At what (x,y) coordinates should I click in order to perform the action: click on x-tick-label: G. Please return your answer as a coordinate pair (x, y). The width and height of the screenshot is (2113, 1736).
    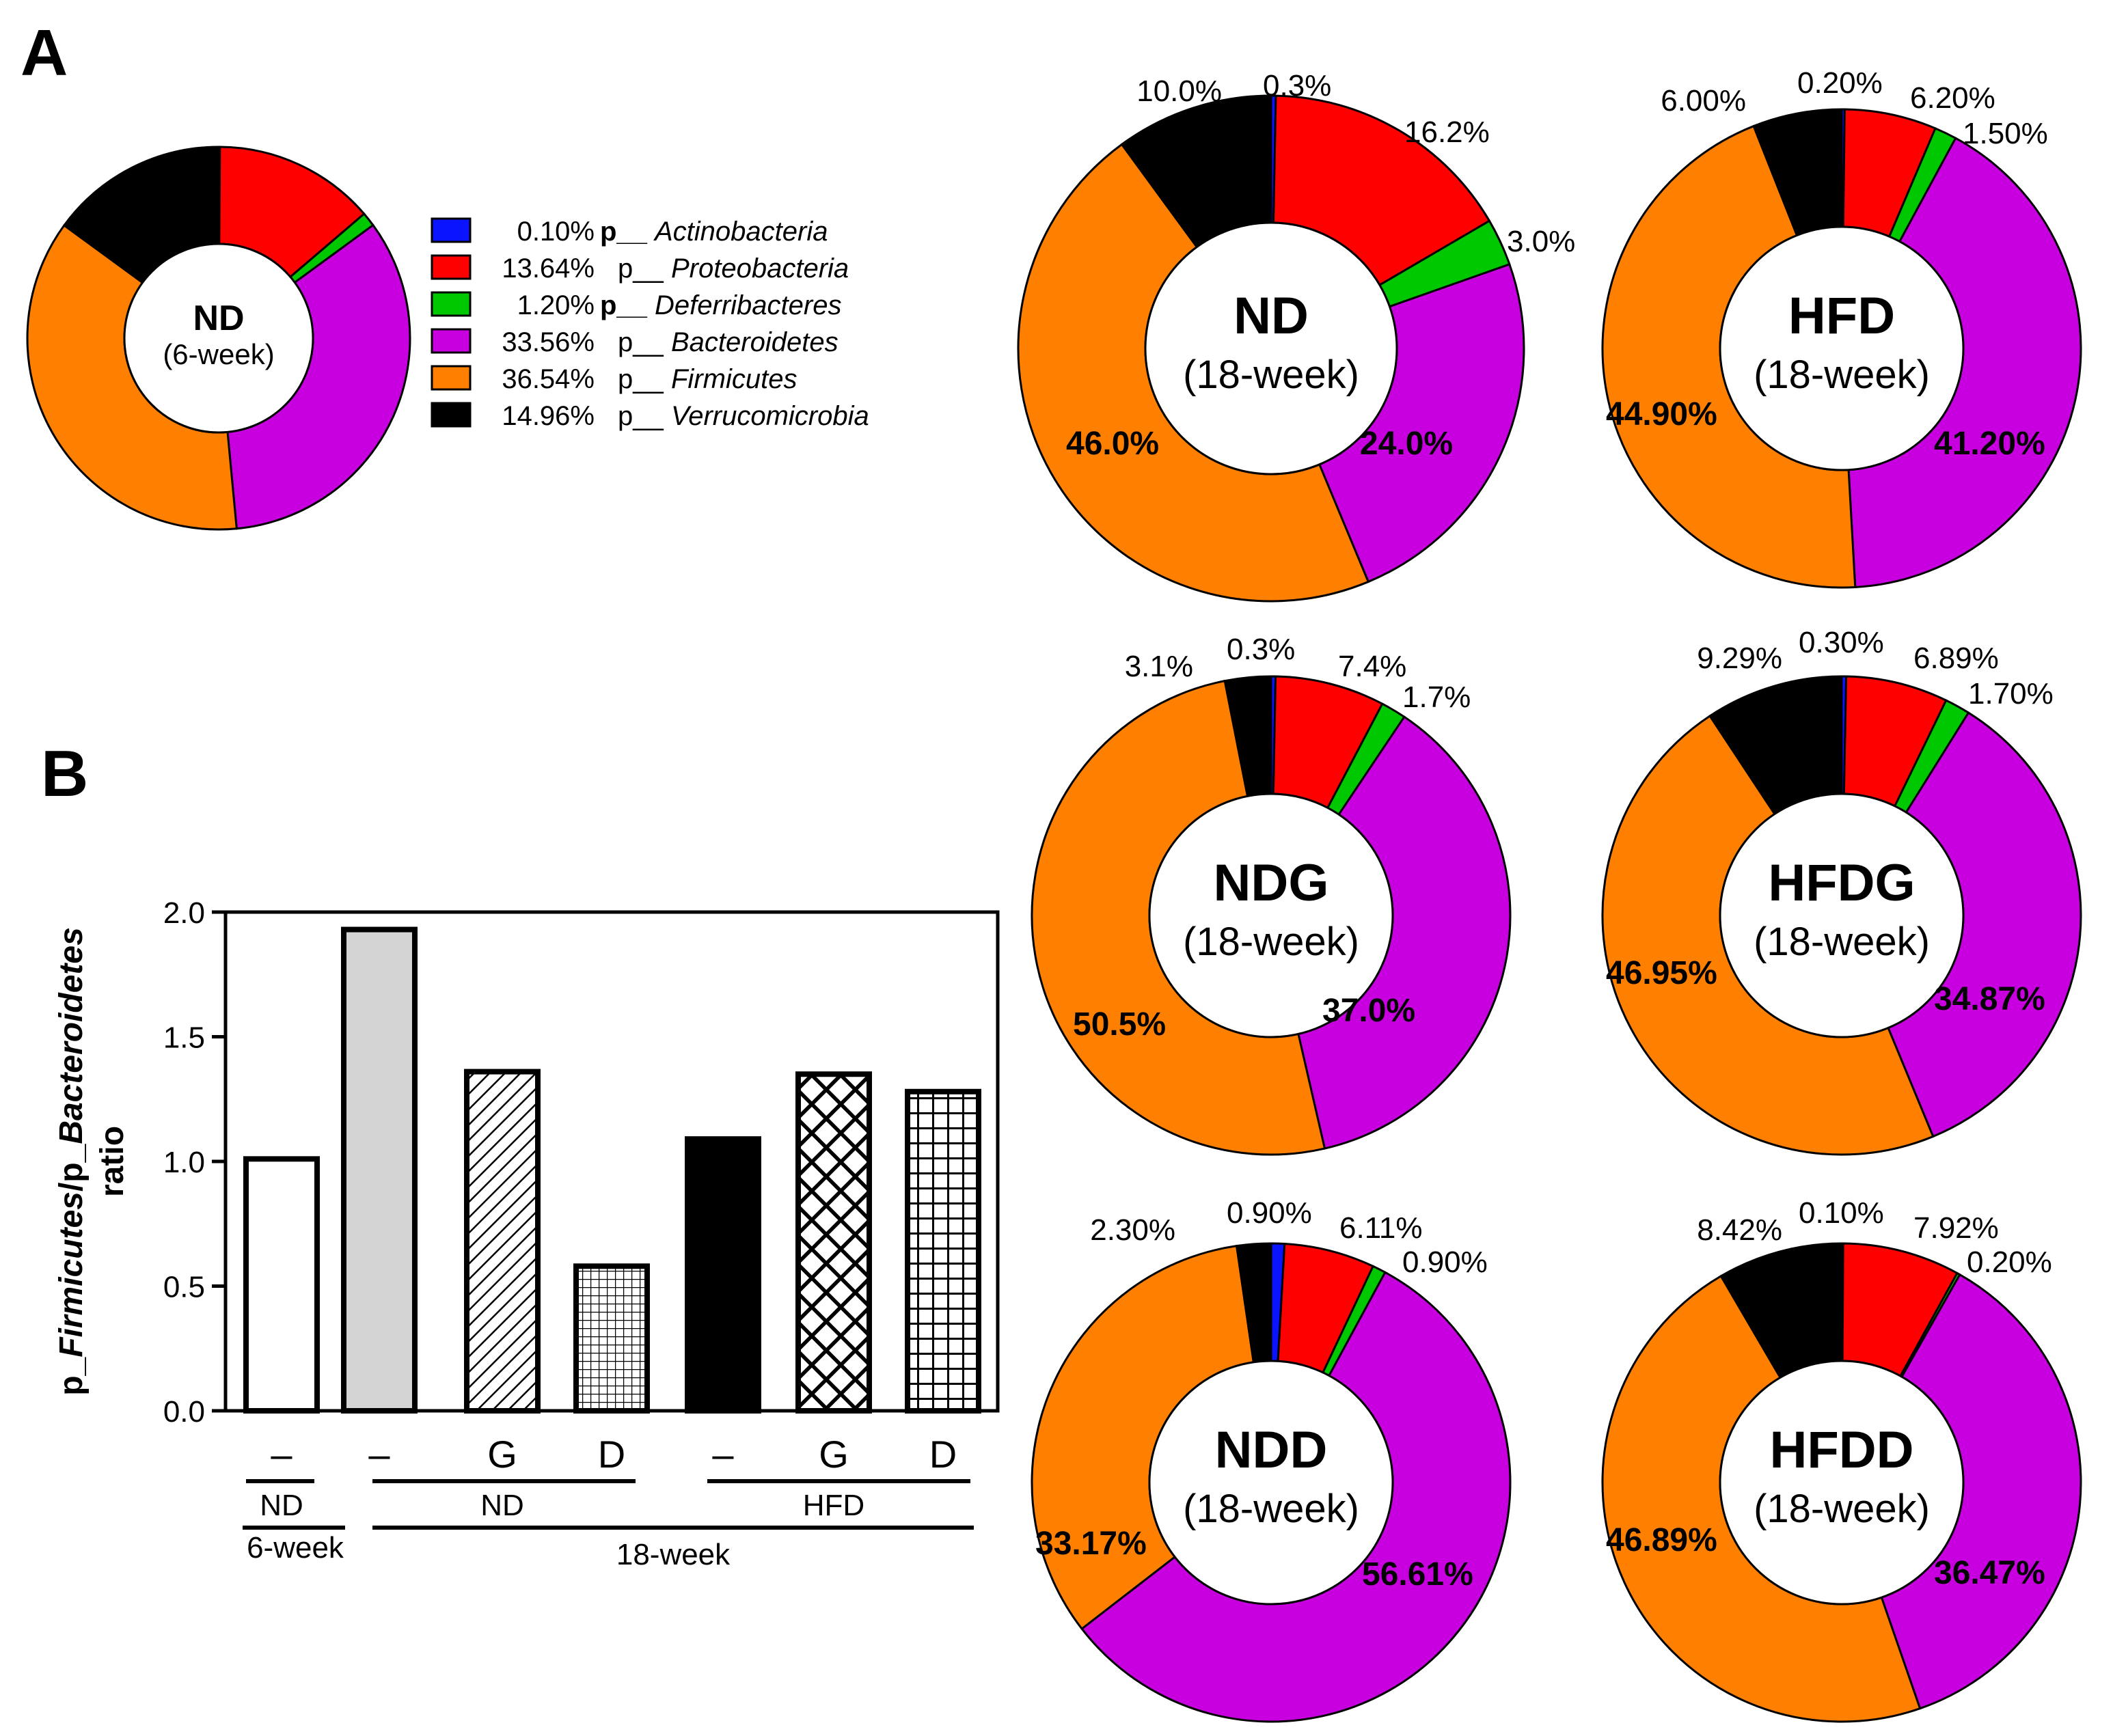
    Looking at the image, I should click on (502, 1454).